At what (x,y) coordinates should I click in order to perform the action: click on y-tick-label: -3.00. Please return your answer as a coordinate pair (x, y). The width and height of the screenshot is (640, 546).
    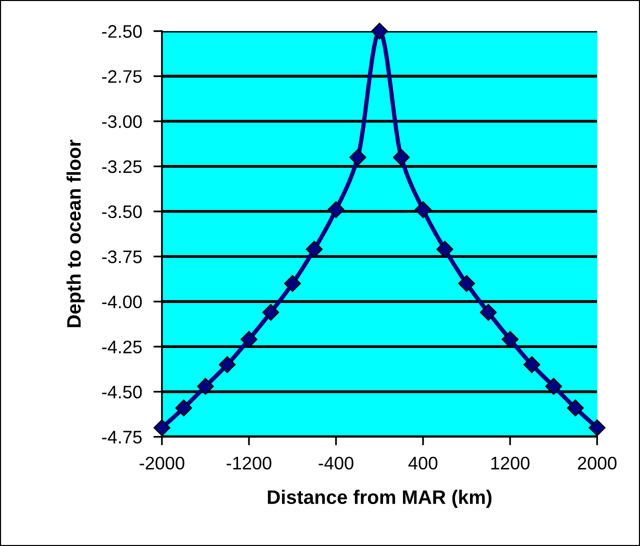
    Looking at the image, I should click on (122, 121).